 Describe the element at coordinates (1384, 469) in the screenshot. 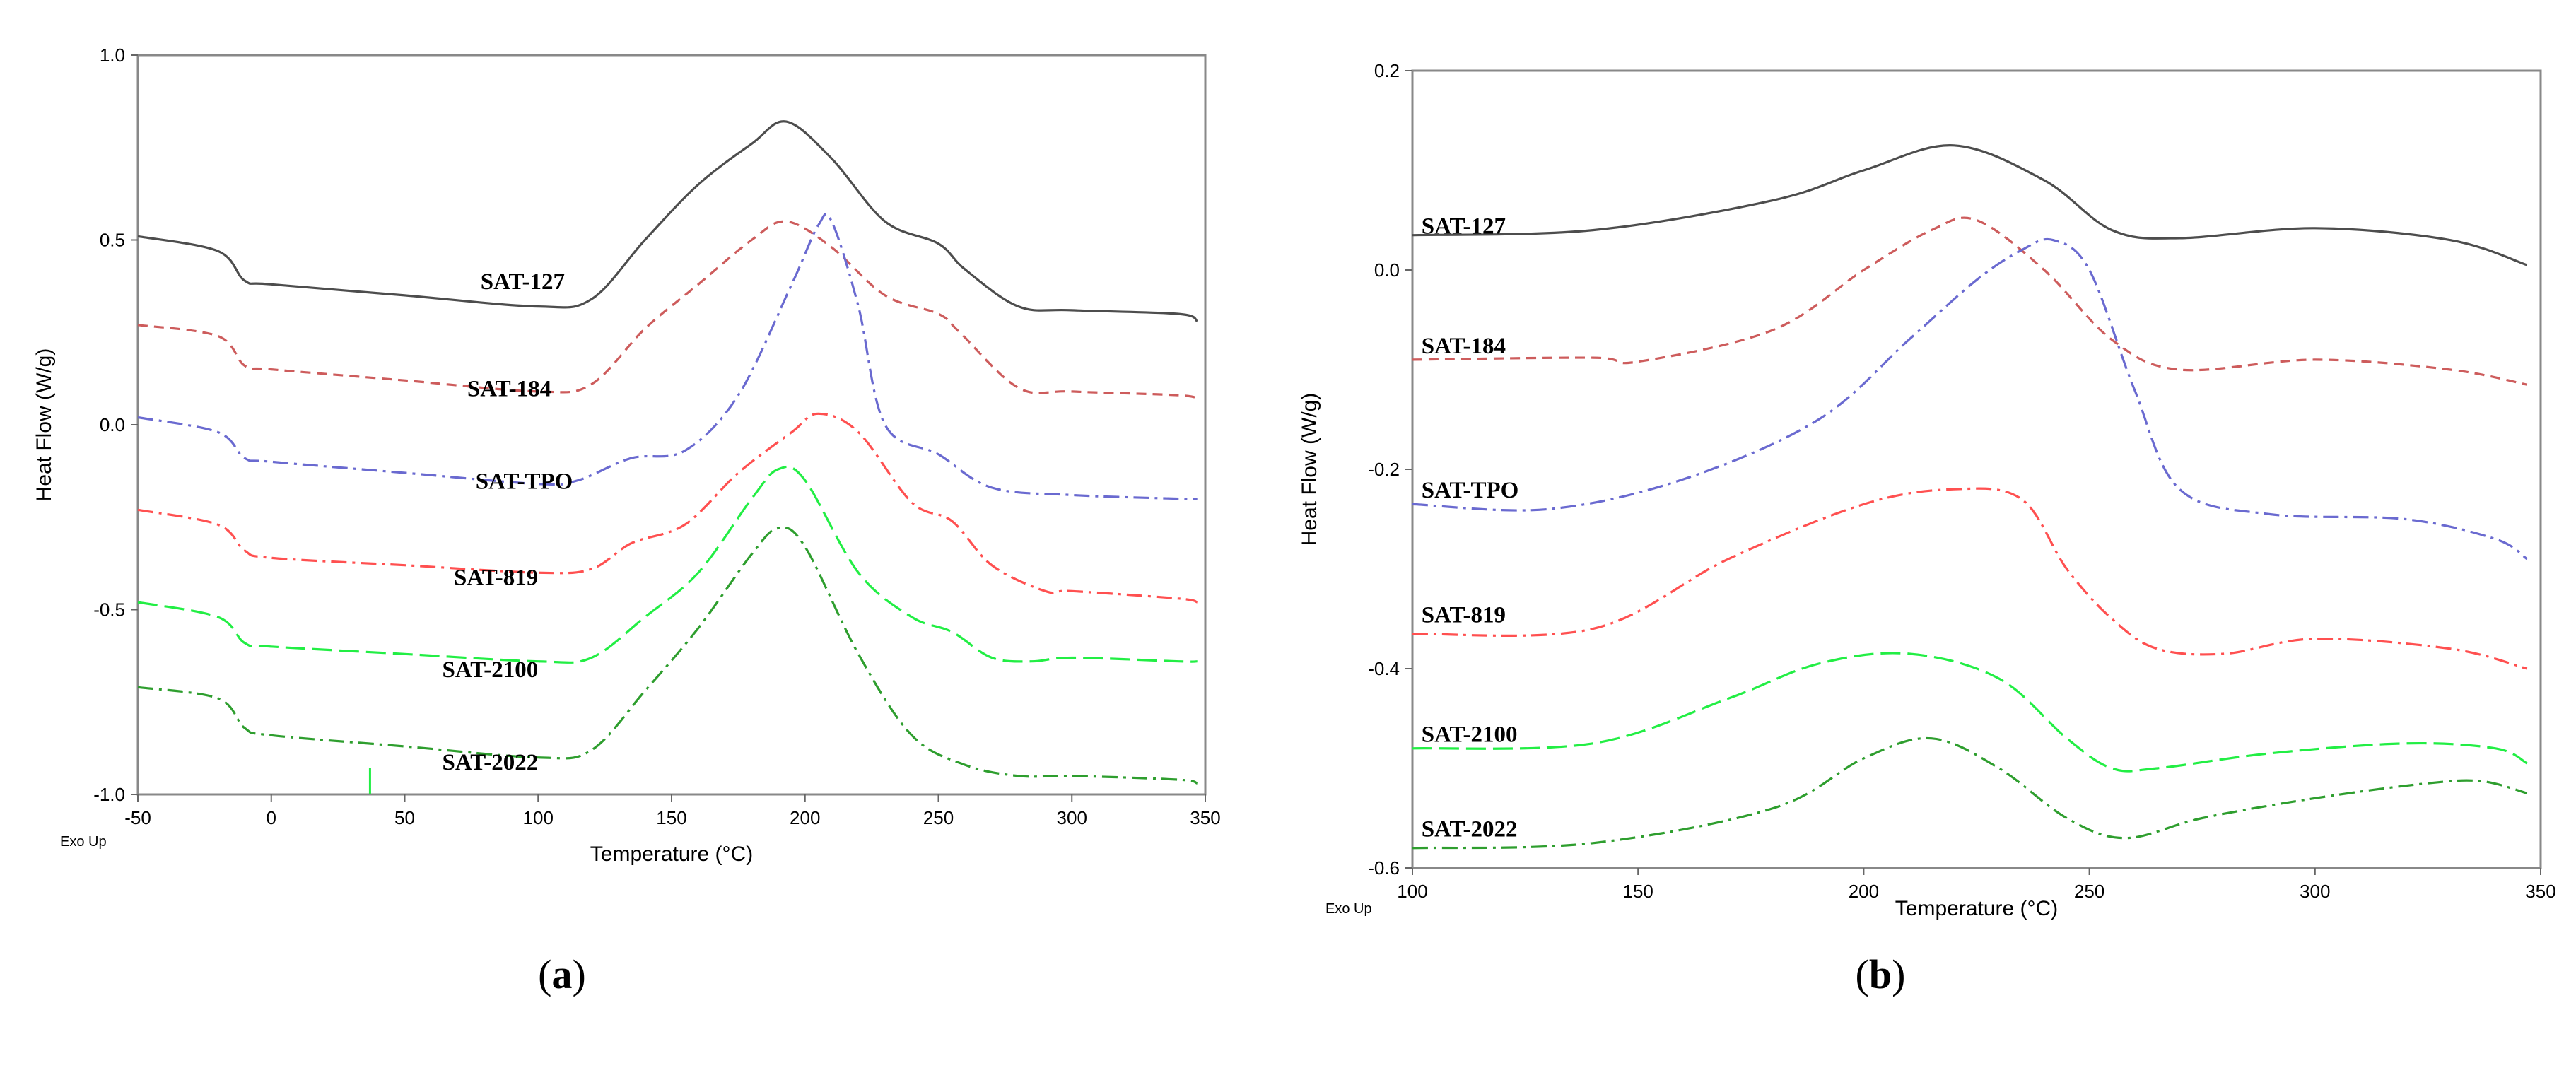

I see `y-tick-label: -0.2` at that location.